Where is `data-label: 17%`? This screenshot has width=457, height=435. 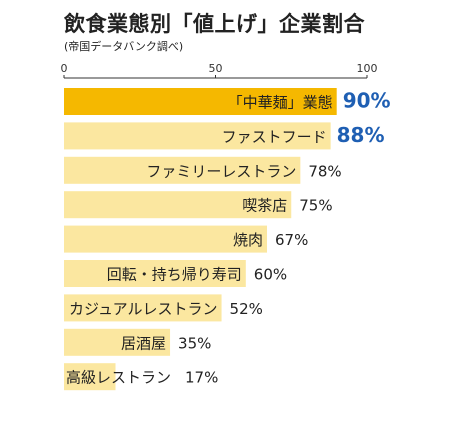 data-label: 17% is located at coordinates (201, 378).